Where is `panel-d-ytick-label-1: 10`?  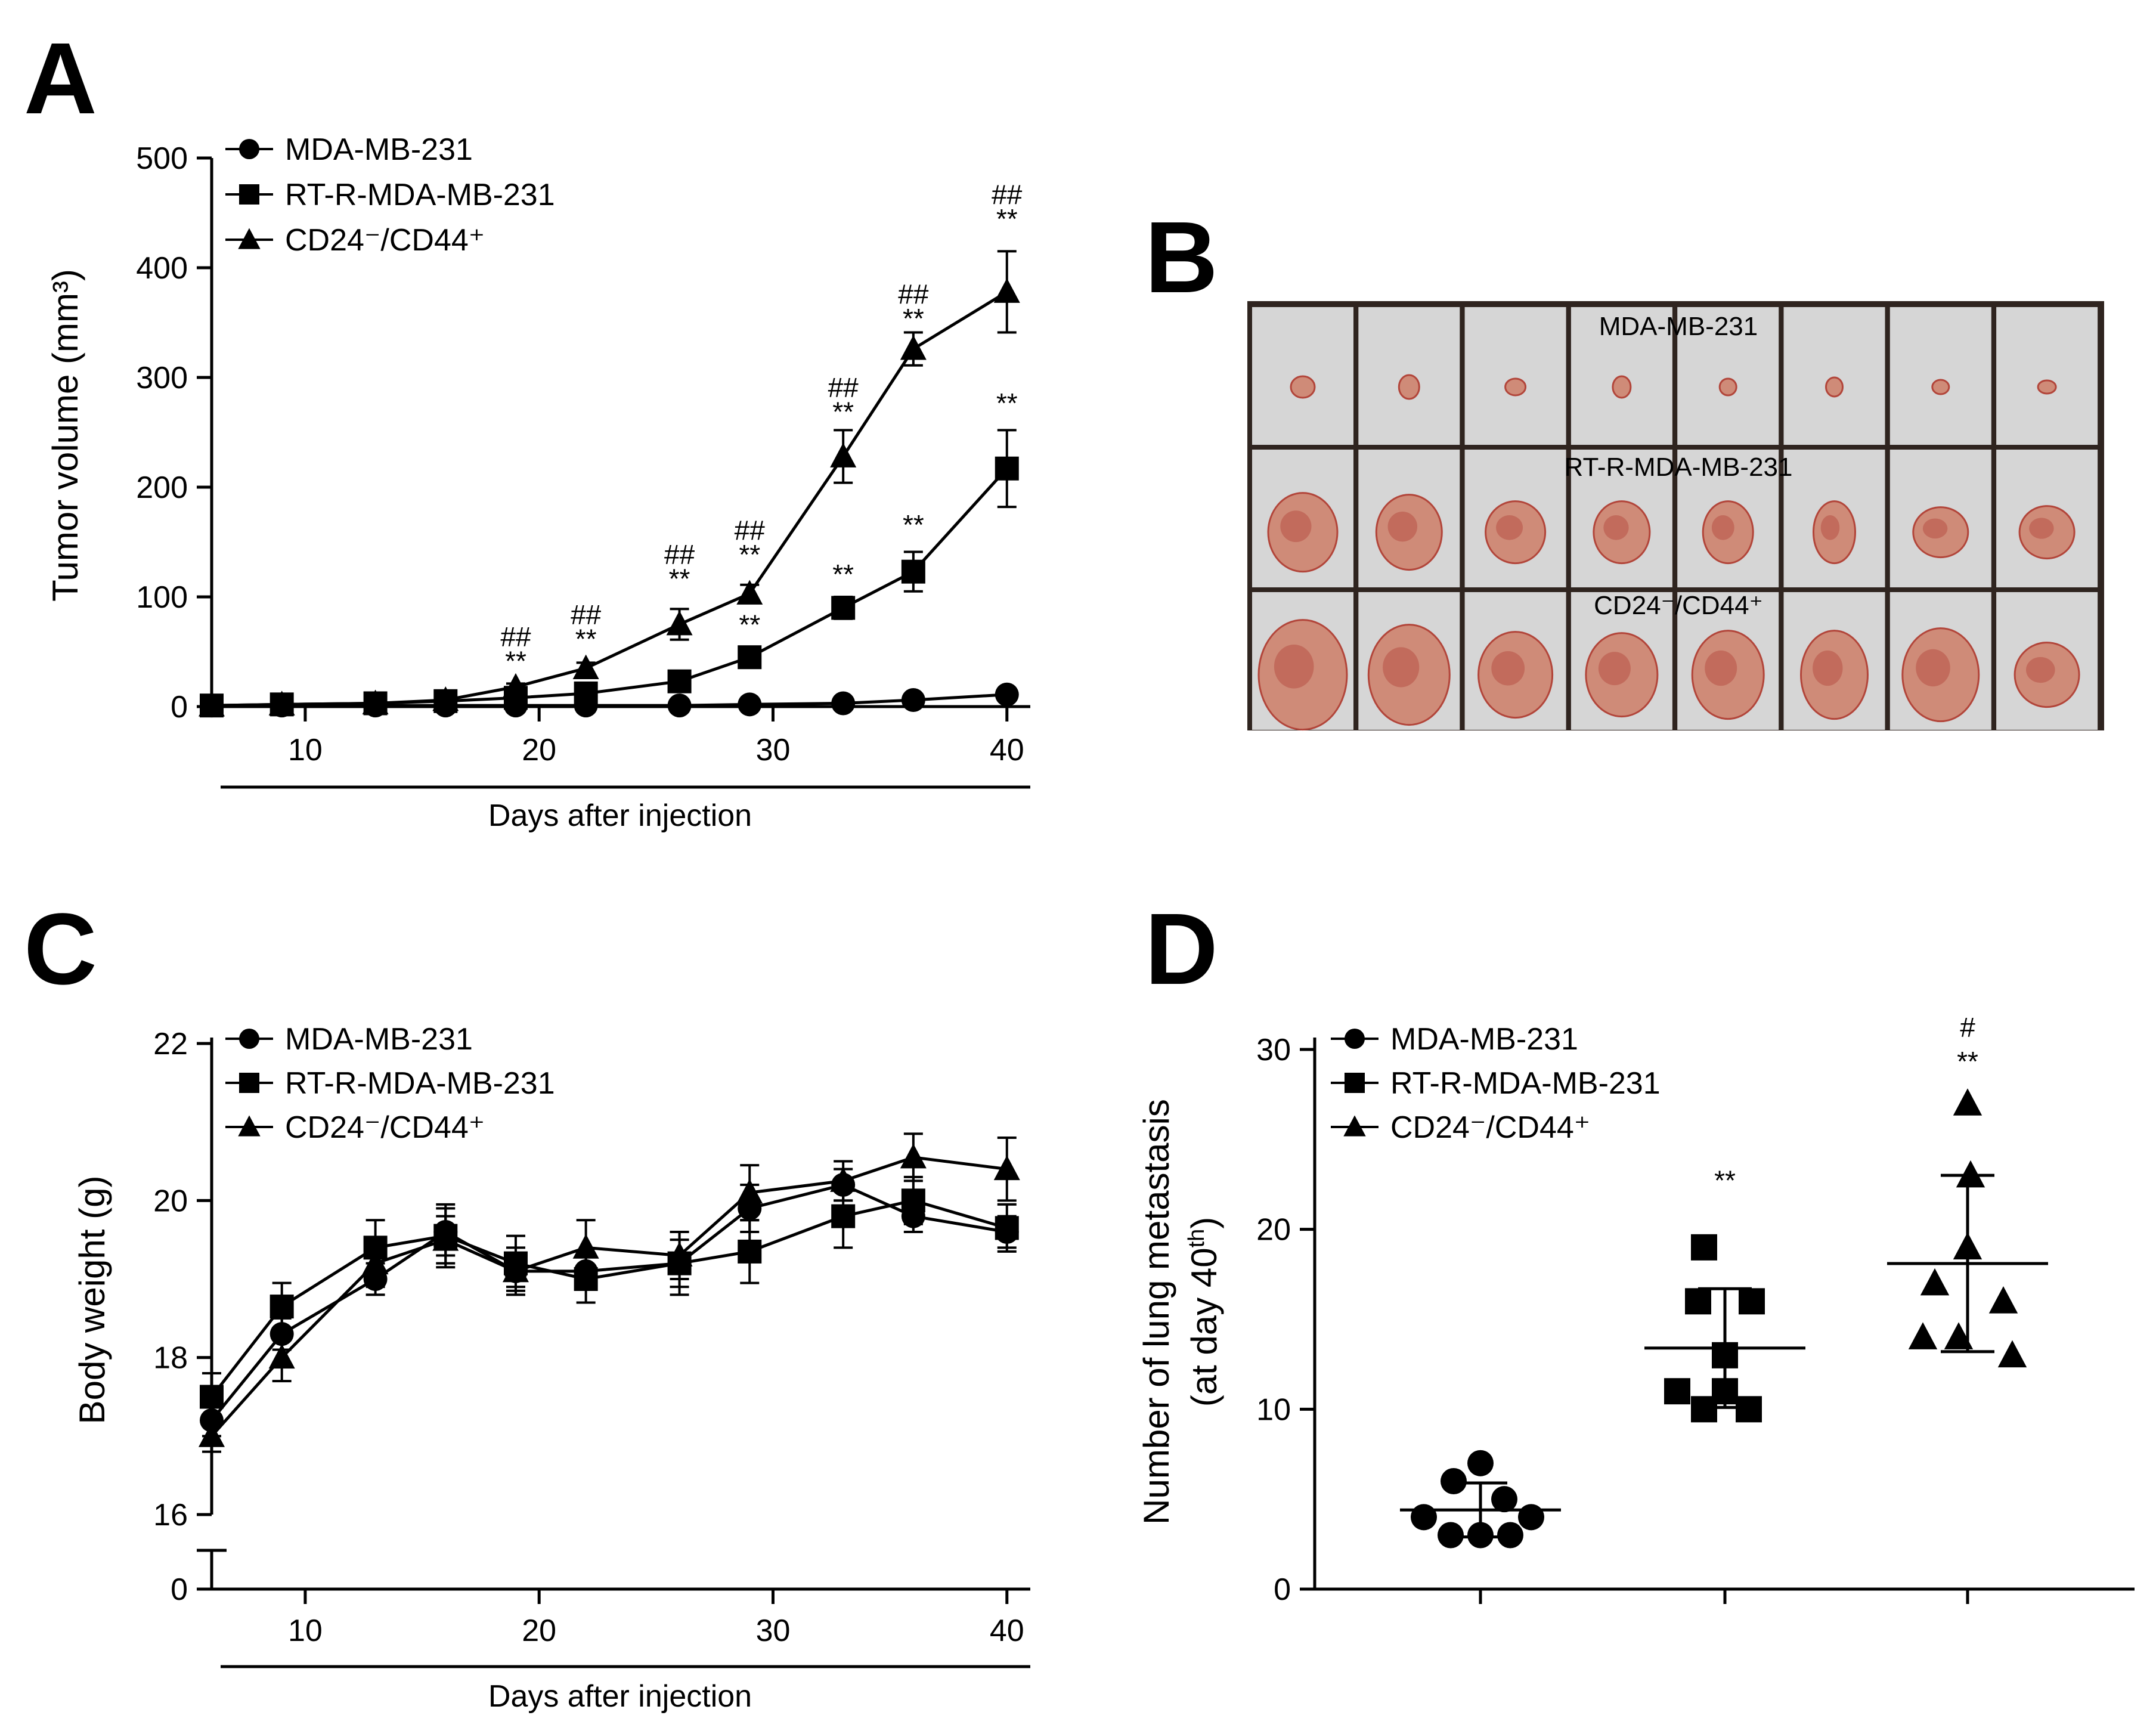 panel-d-ytick-label-1: 10 is located at coordinates (1273, 1409).